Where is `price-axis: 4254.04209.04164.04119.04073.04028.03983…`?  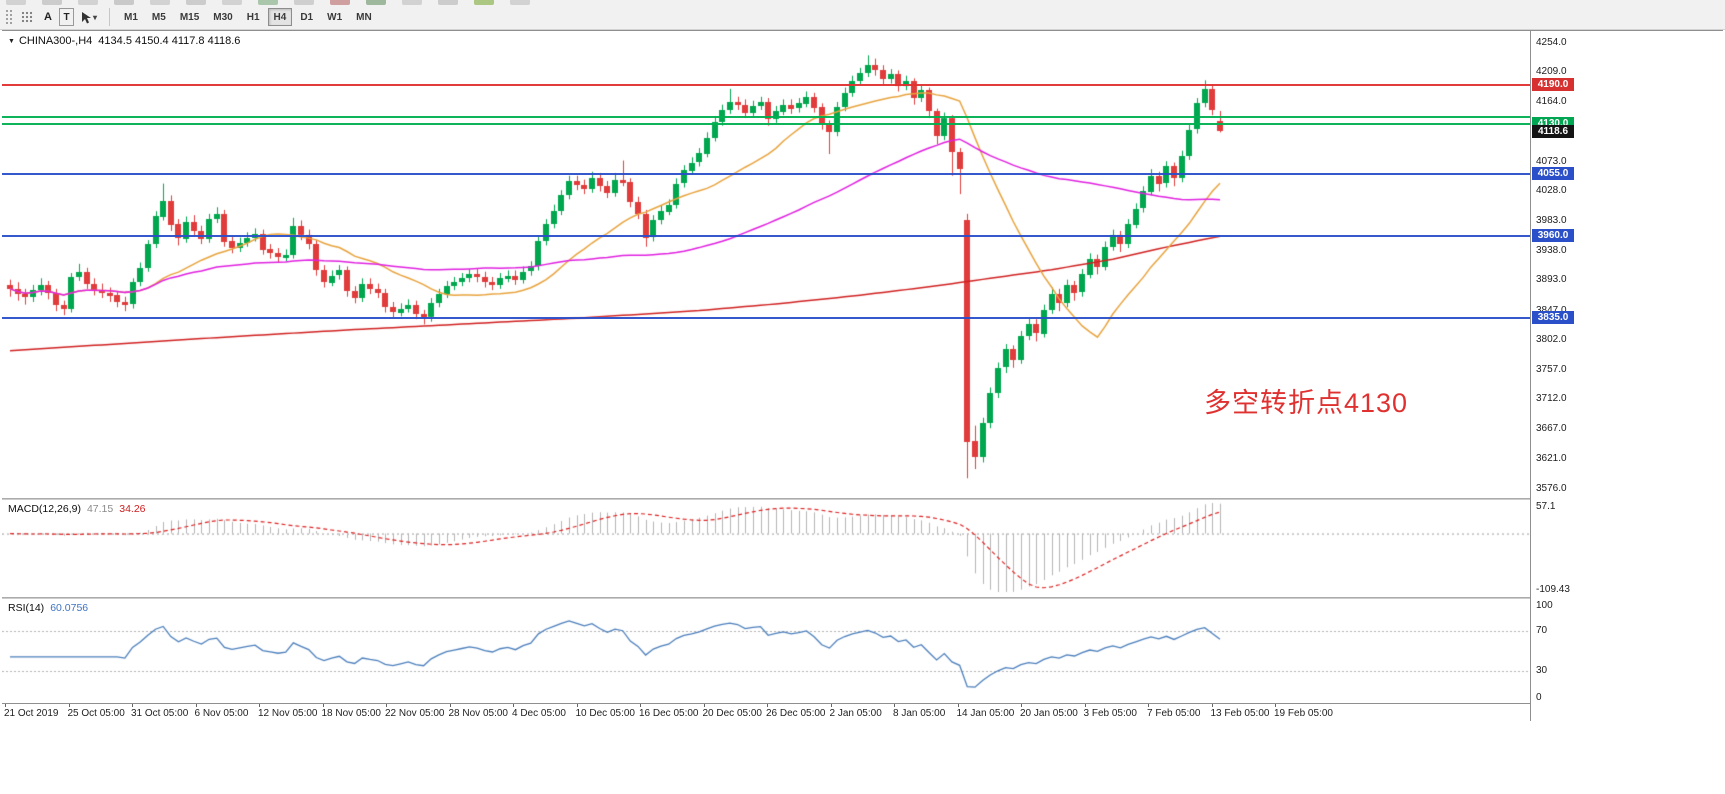 price-axis: 4254.04209.04164.04119.04073.04028.03983… is located at coordinates (1626, 376).